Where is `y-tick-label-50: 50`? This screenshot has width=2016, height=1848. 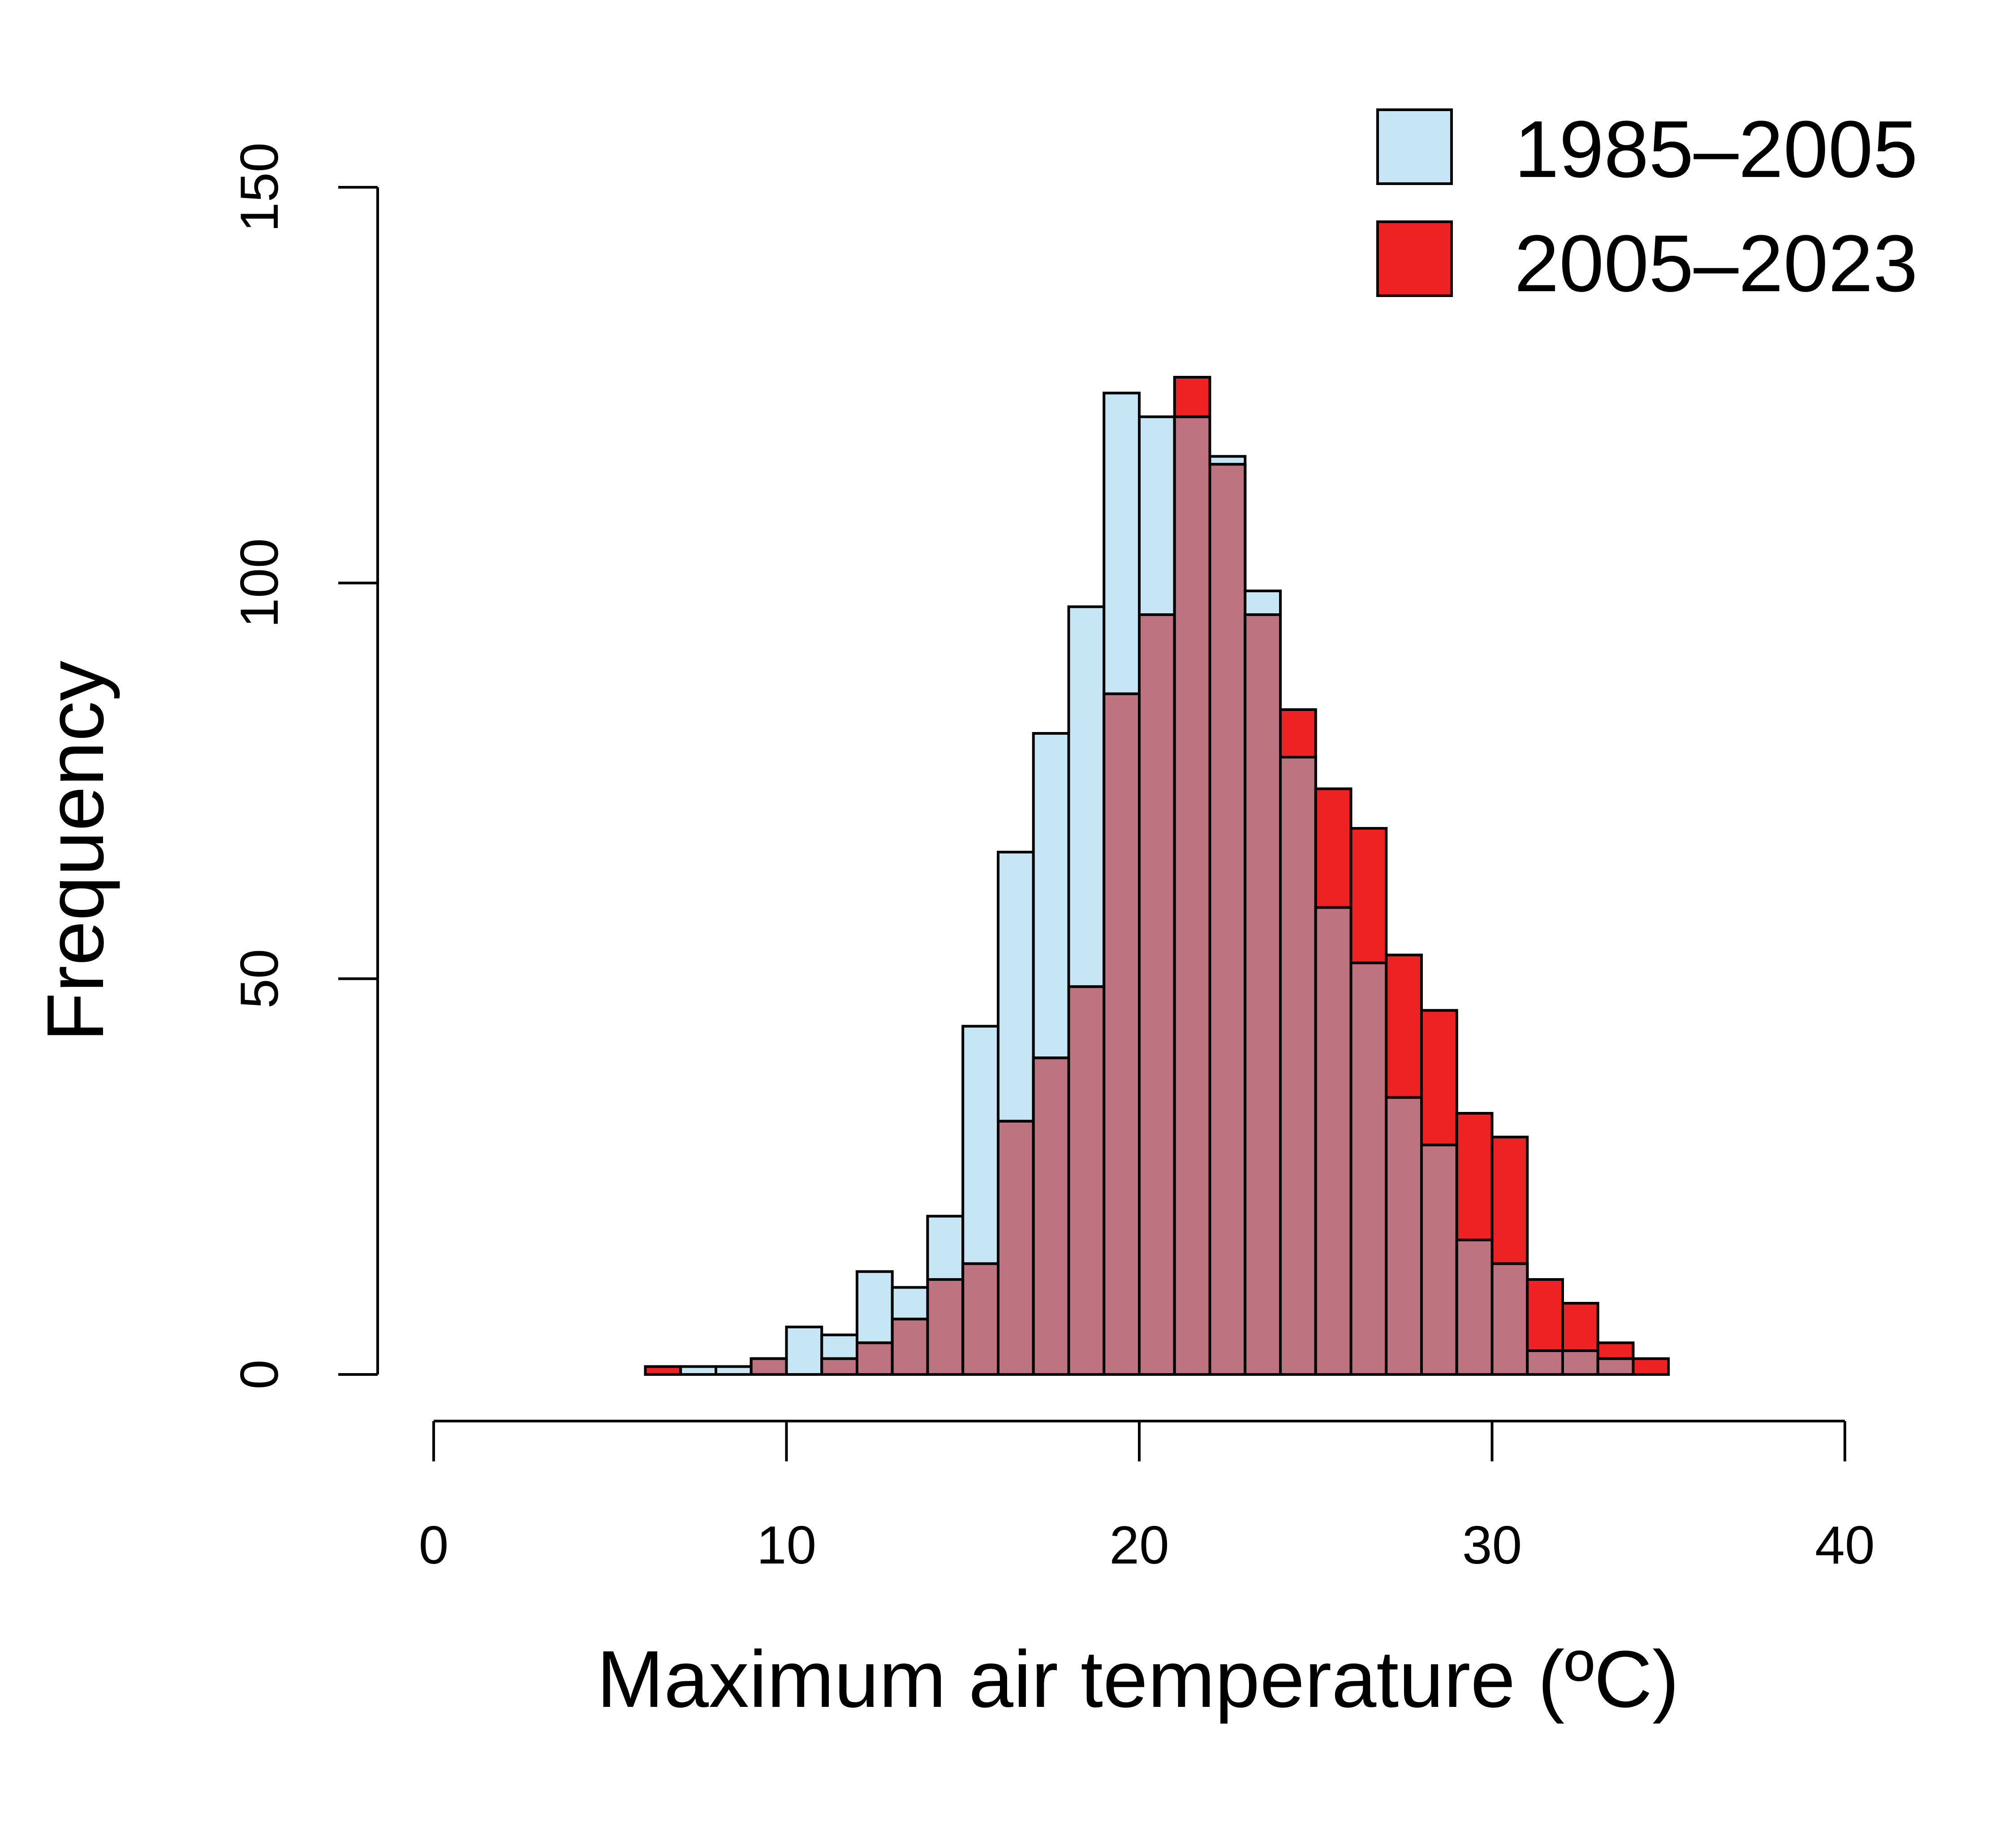 y-tick-label-50: 50 is located at coordinates (259, 978).